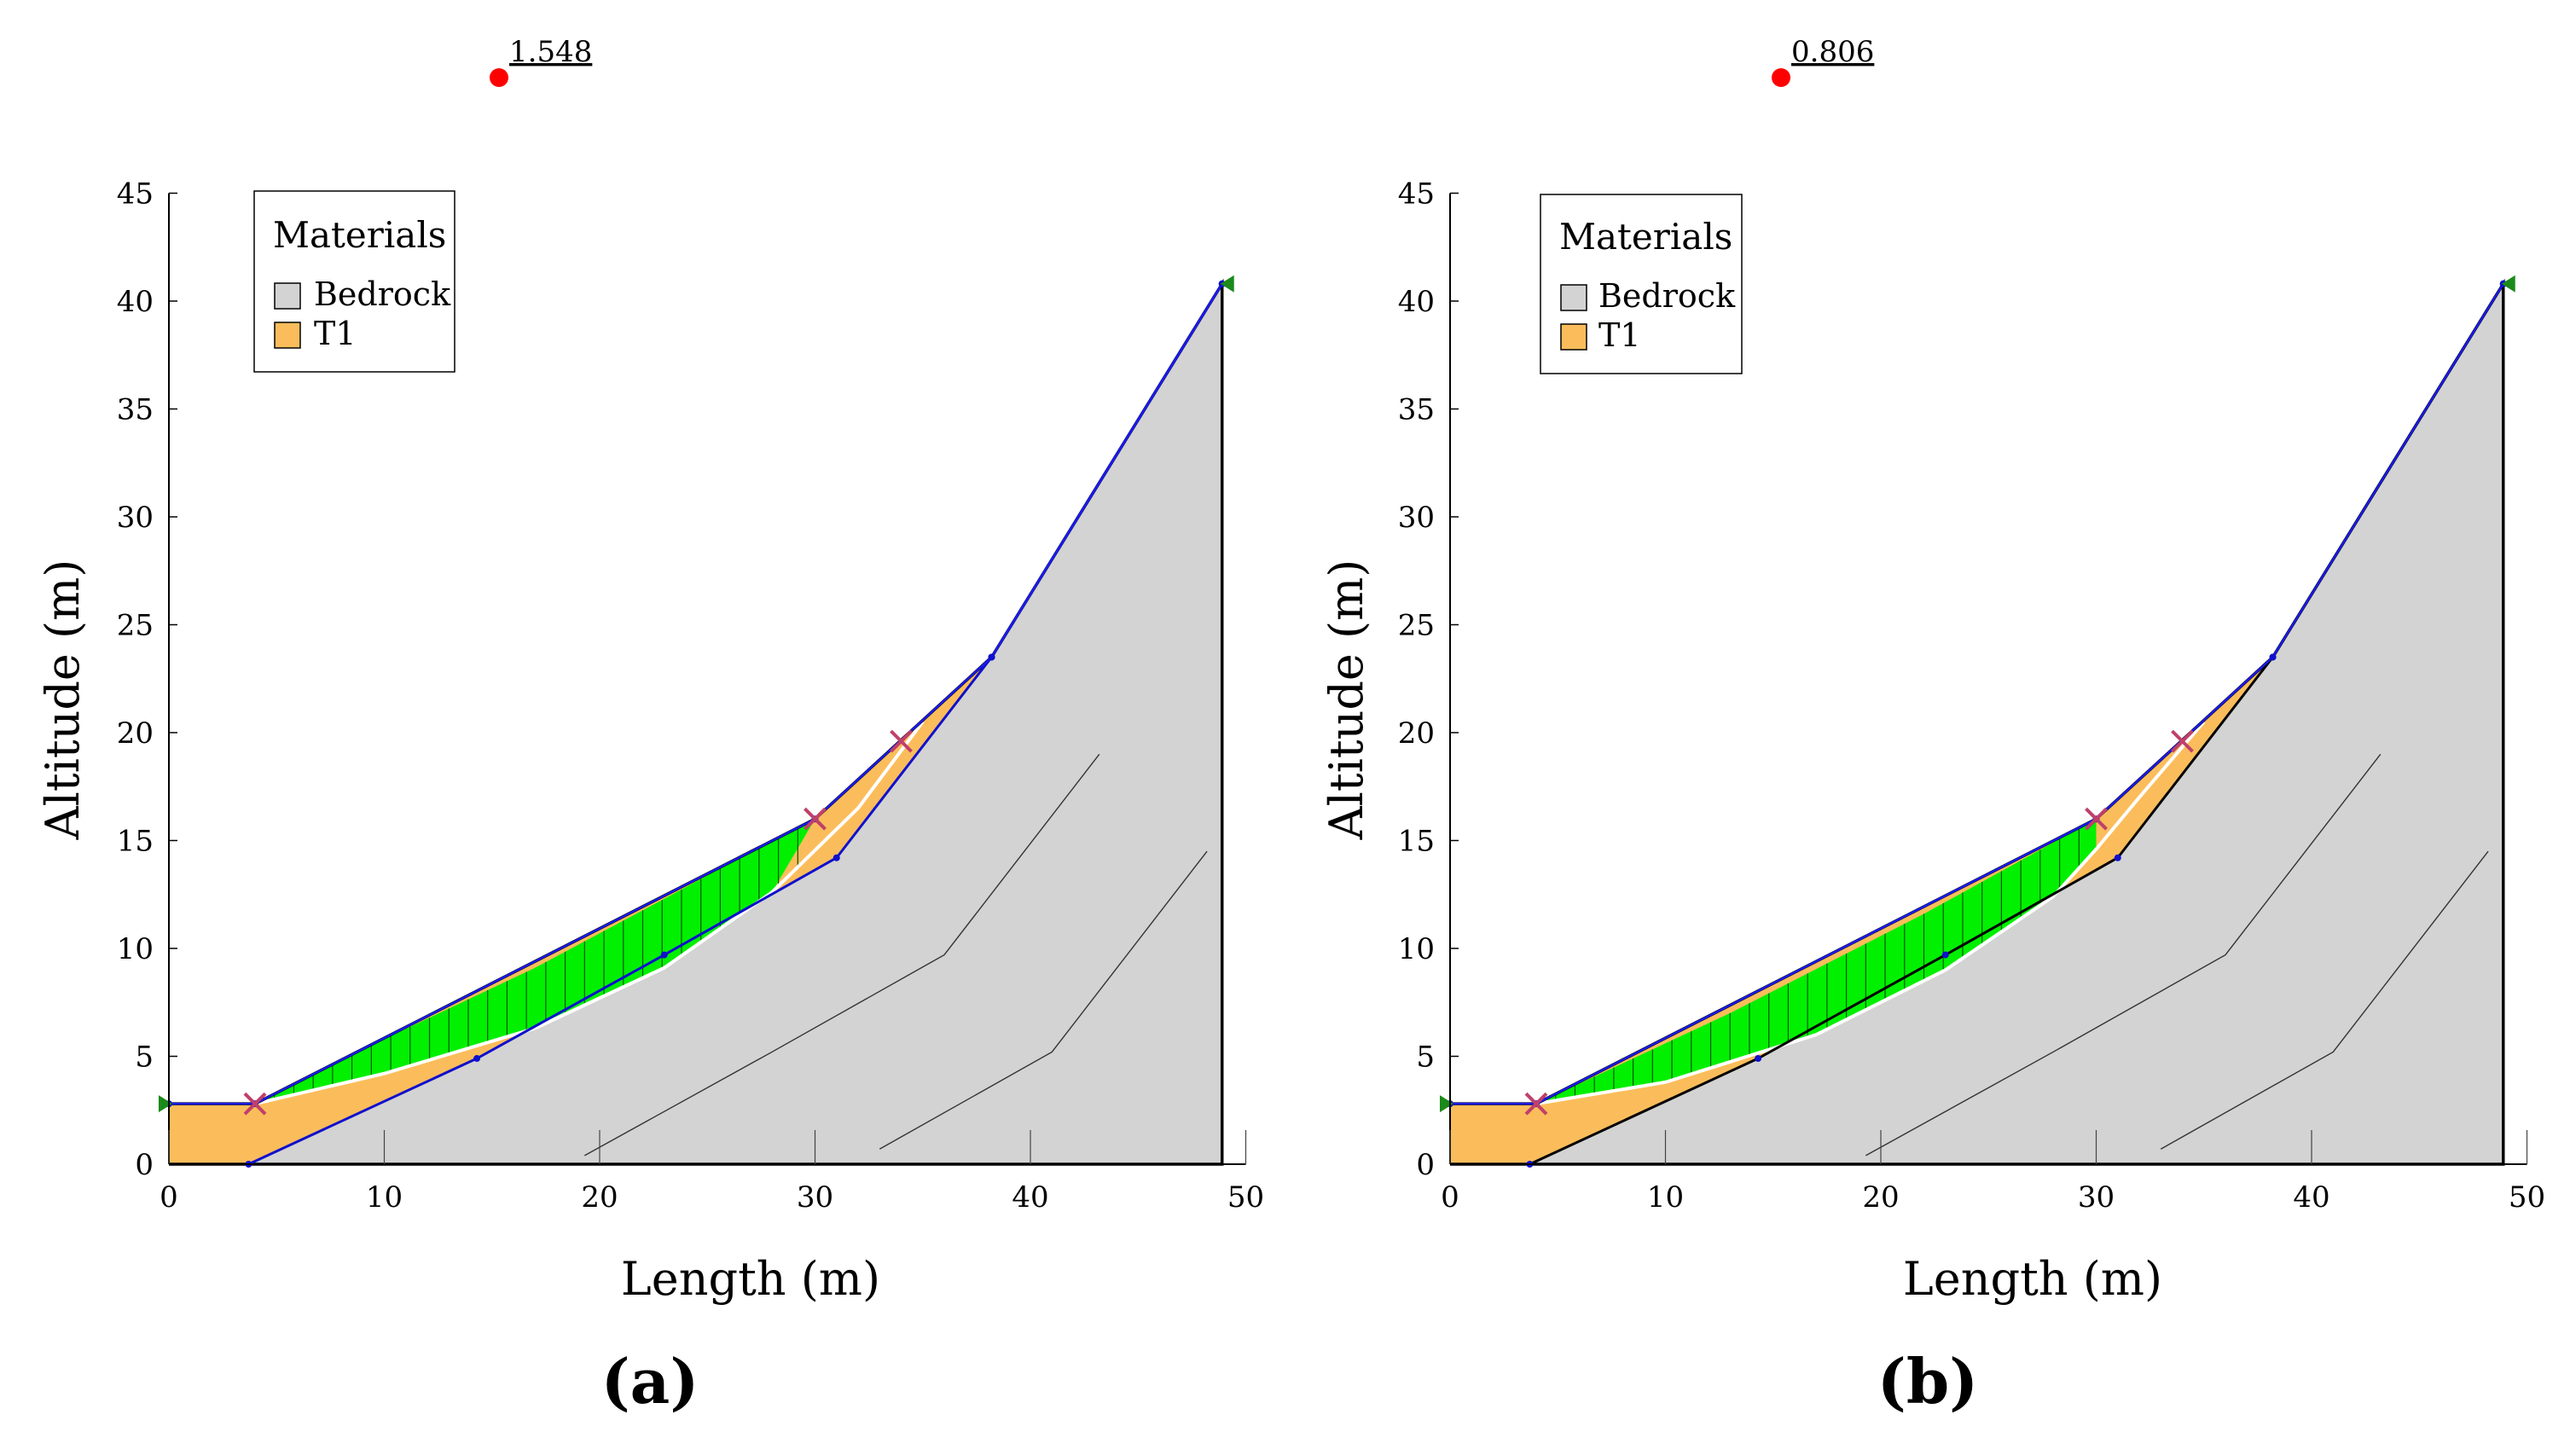  I want to click on fs-indicator-a: 1.548, so click(541, 61).